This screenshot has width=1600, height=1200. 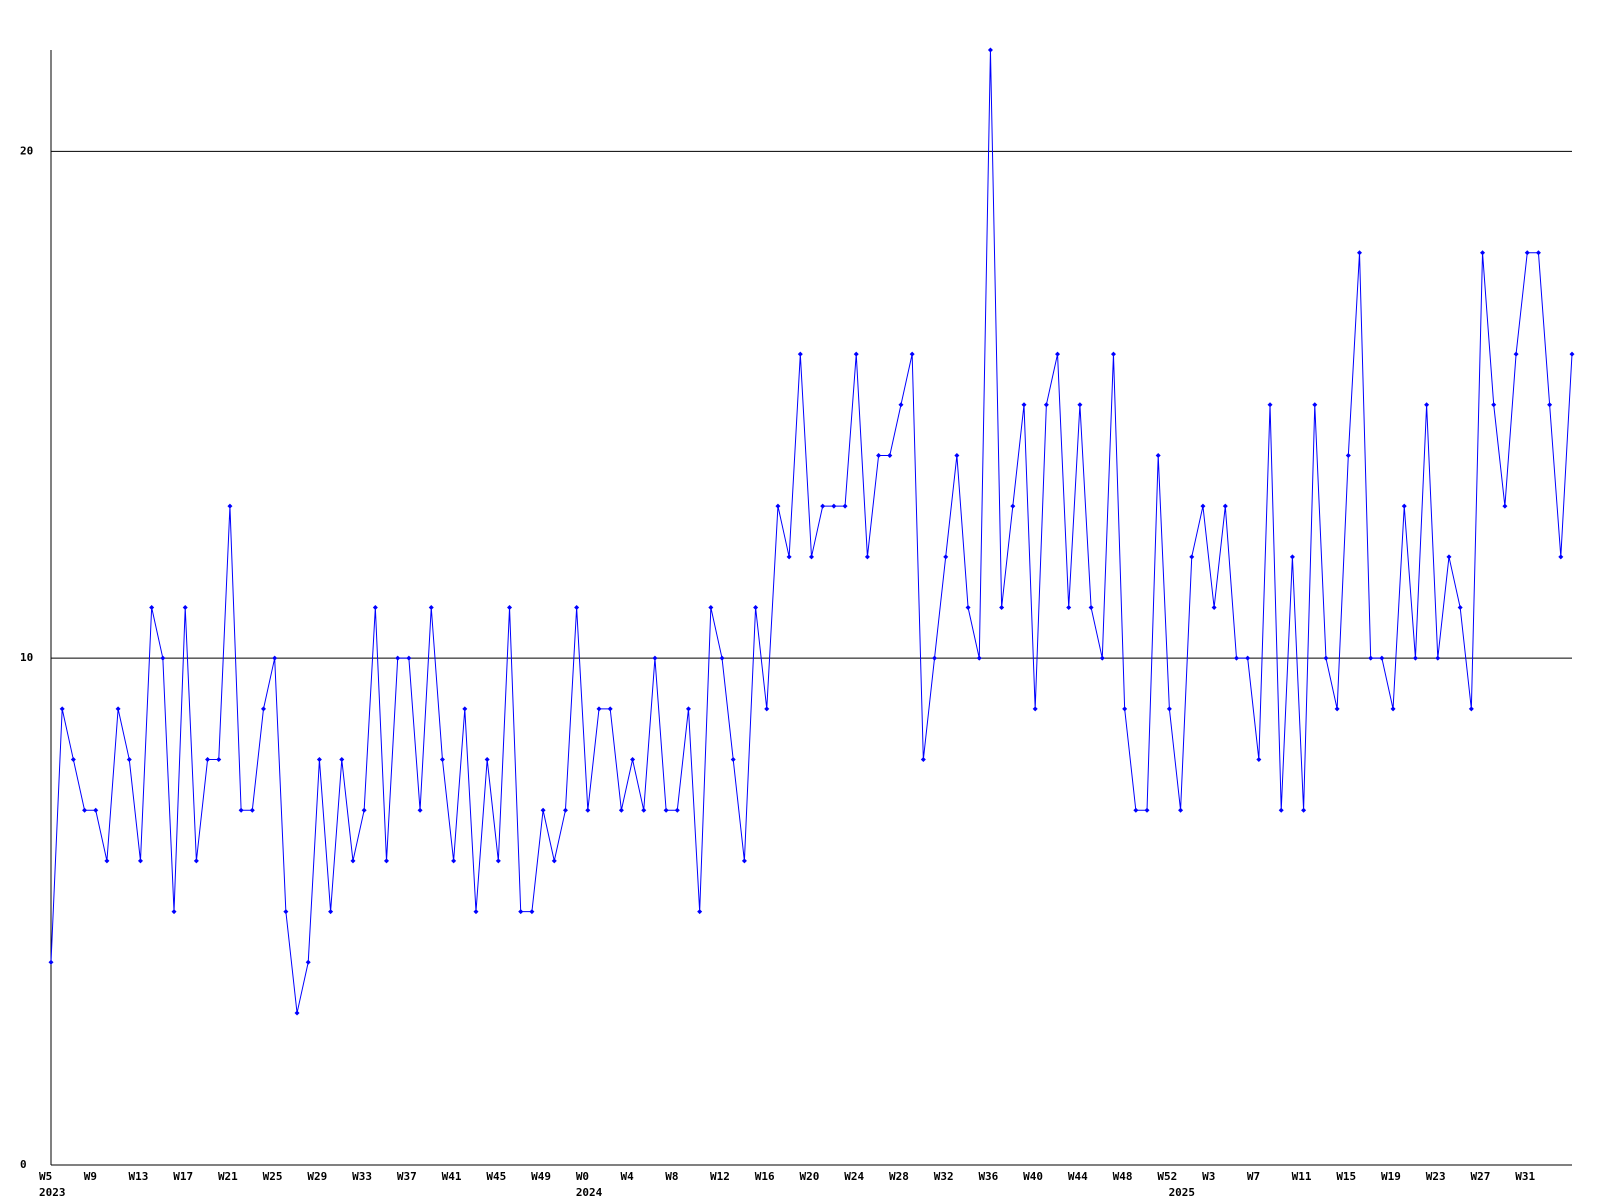 What do you see at coordinates (496, 1176) in the screenshot?
I see `x-tick-label: W45` at bounding box center [496, 1176].